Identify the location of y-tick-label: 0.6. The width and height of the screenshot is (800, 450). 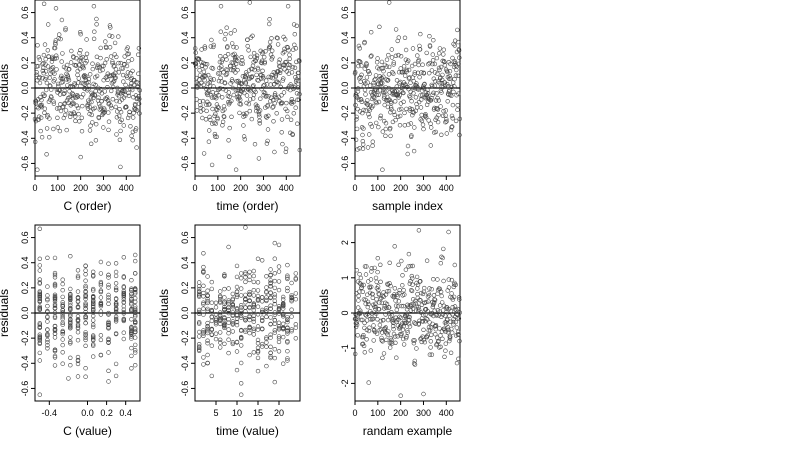
(185, 237).